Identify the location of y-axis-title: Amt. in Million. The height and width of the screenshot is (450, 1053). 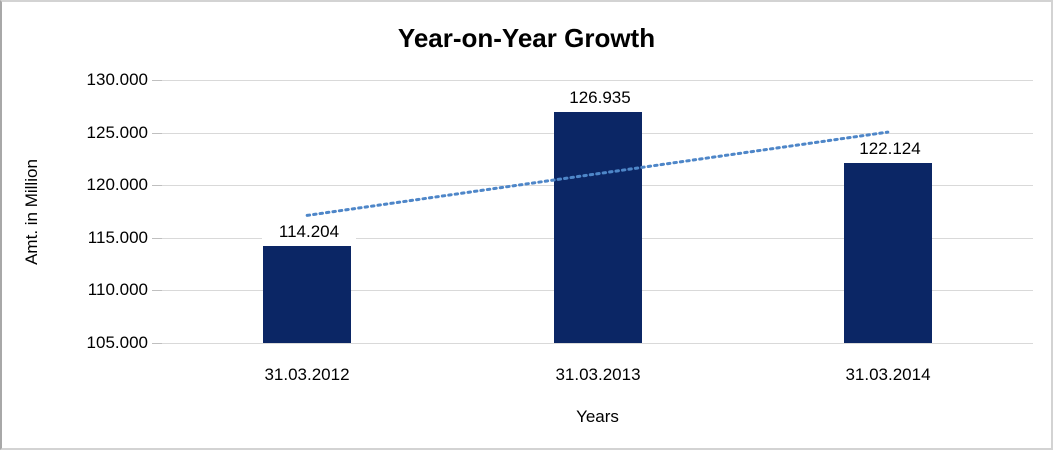
(31, 212).